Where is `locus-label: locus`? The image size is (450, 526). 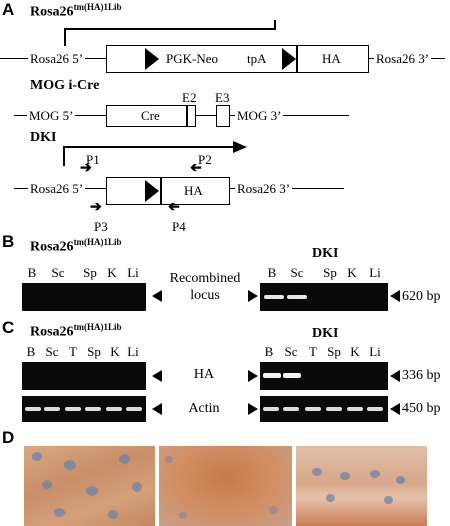
locus-label: locus is located at coordinates (205, 295).